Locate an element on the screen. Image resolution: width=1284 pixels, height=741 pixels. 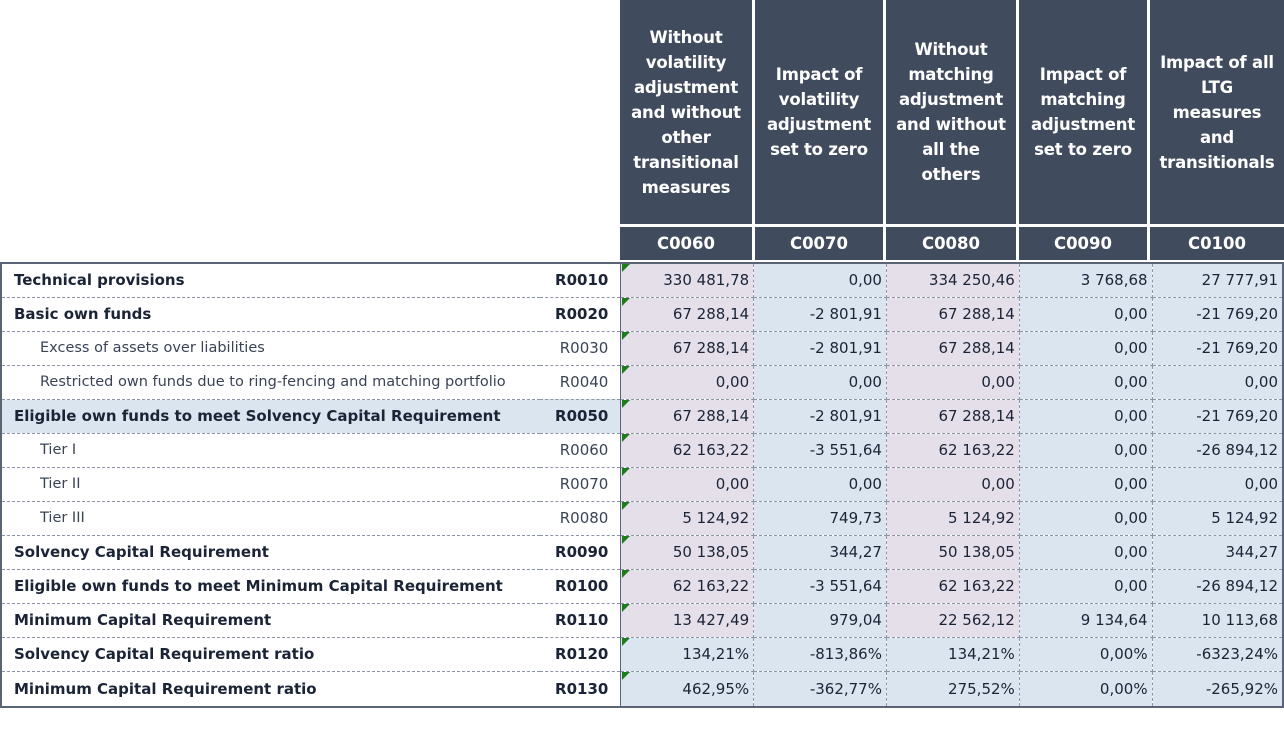
row-code: R0100 is located at coordinates (580, 586).